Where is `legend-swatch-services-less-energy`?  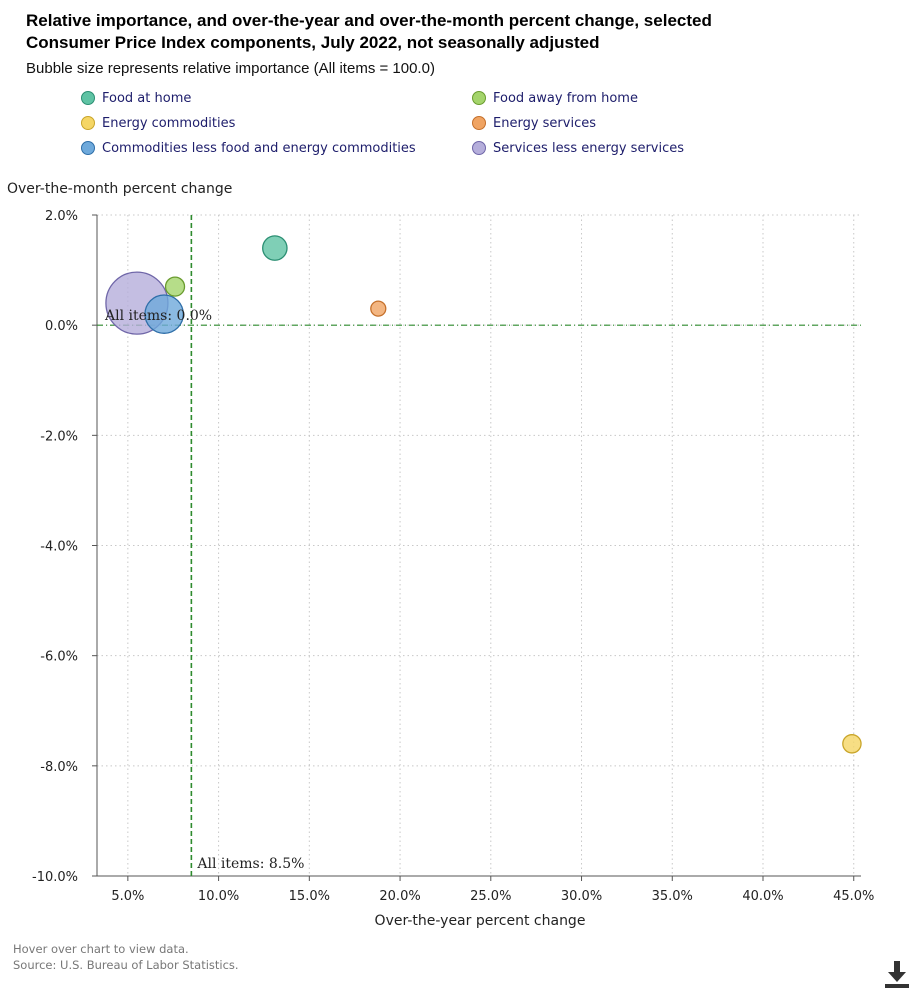 legend-swatch-services-less-energy is located at coordinates (479, 148).